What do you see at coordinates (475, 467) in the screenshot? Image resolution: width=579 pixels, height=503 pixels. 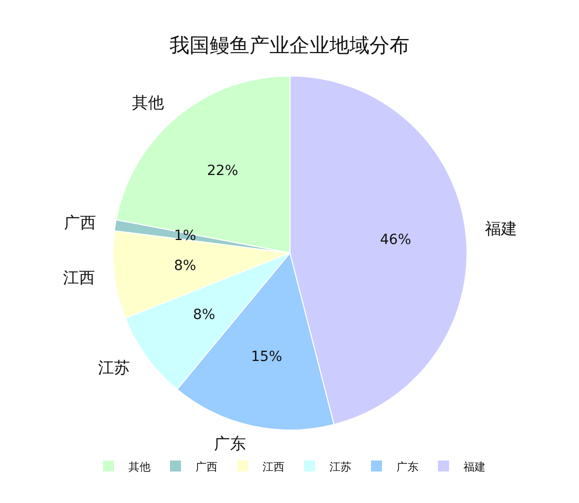 I see `legend-label: 福建` at bounding box center [475, 467].